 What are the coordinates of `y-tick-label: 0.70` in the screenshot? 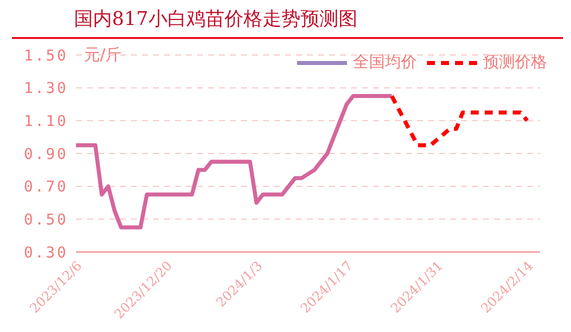 It's located at (46, 187).